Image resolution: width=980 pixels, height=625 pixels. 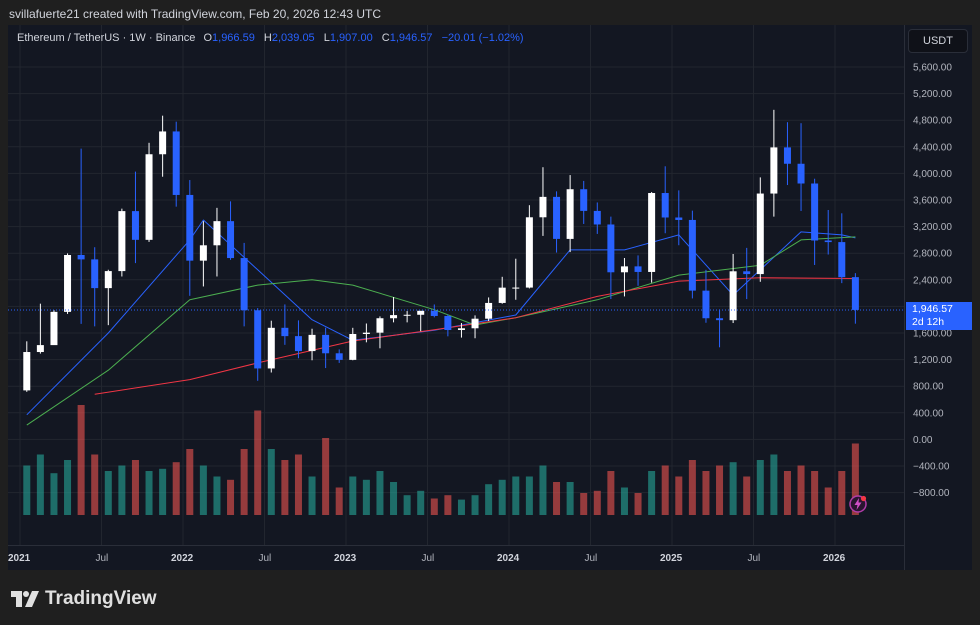 I want to click on time-tick-label: 2021, so click(x=19, y=558).